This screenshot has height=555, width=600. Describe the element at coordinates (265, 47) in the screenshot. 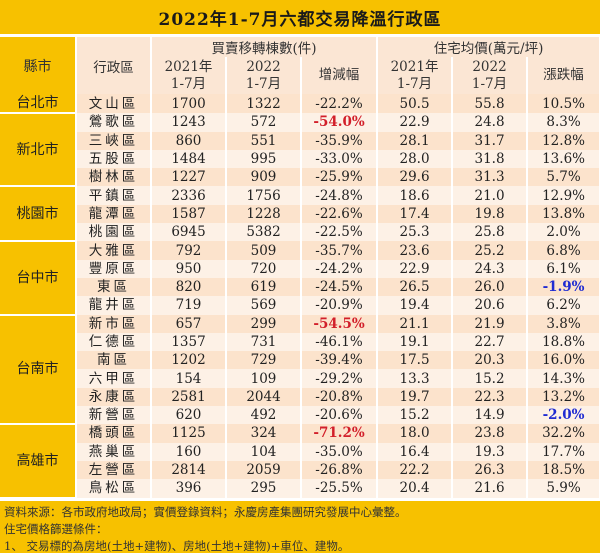

I see `header-group-transfers: 買賣移轉棟數(件)` at that location.